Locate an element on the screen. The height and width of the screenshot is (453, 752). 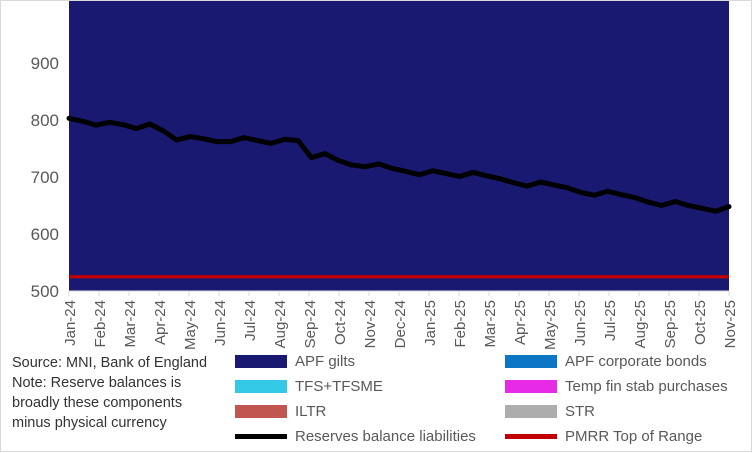
source-note-line: broadly these components is located at coordinates (97, 403).